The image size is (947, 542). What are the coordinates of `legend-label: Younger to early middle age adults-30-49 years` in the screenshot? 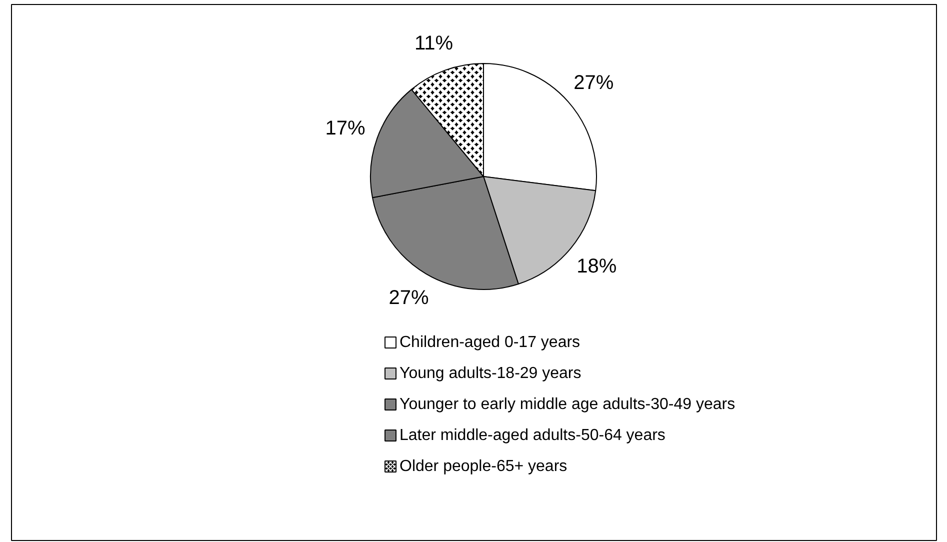 It's located at (568, 404).